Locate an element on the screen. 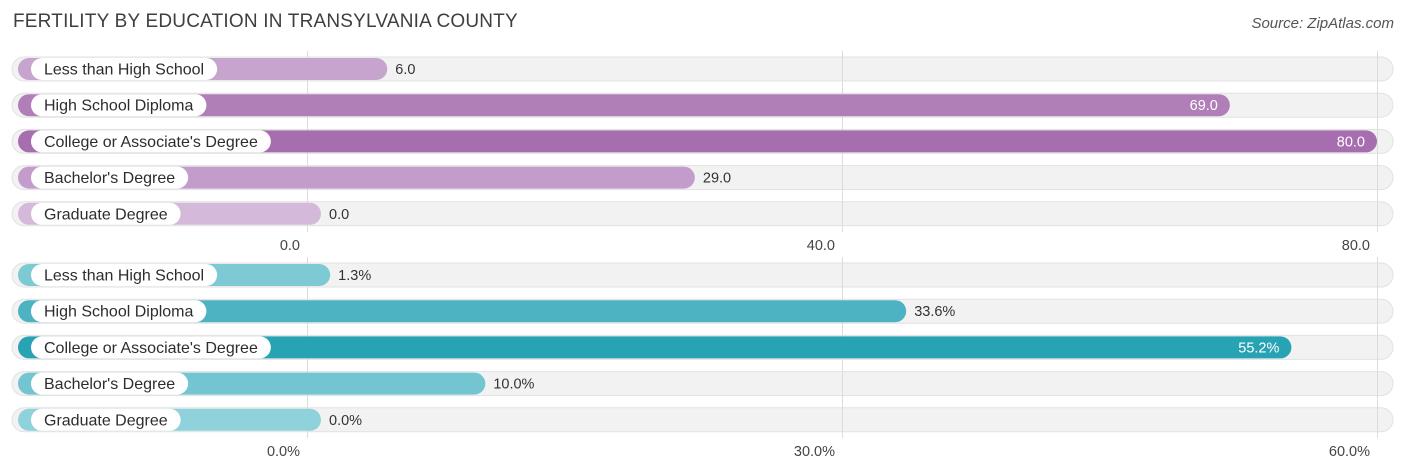 The height and width of the screenshot is (475, 1406). value-label: 33.6% is located at coordinates (934, 312).